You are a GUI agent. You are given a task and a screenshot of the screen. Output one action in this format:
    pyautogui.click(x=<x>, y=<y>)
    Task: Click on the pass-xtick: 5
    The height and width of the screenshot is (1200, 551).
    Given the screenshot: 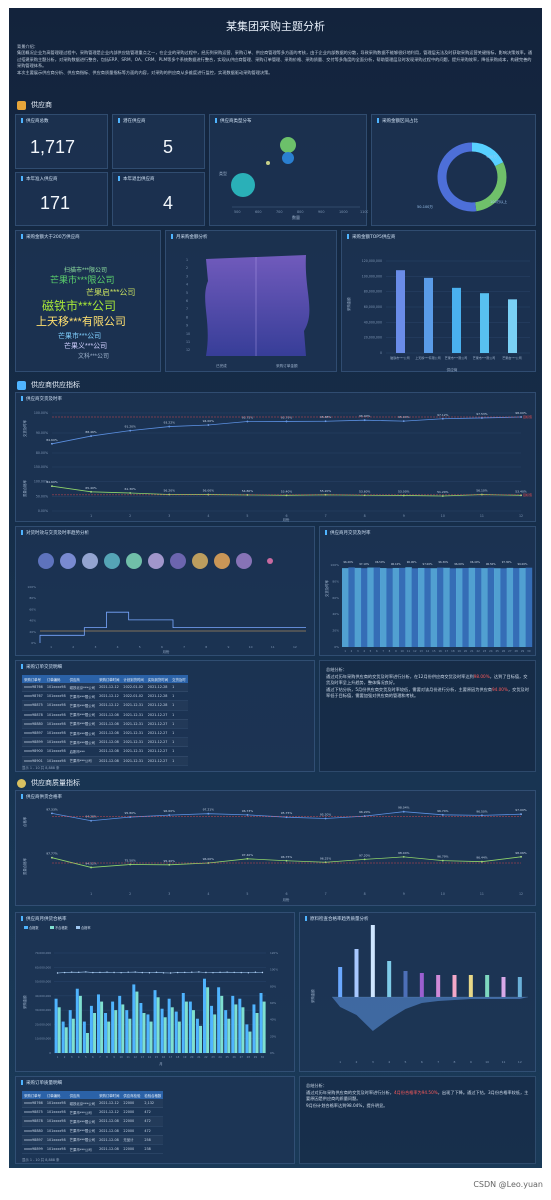 What is the action you would take?
    pyautogui.click(x=247, y=894)
    